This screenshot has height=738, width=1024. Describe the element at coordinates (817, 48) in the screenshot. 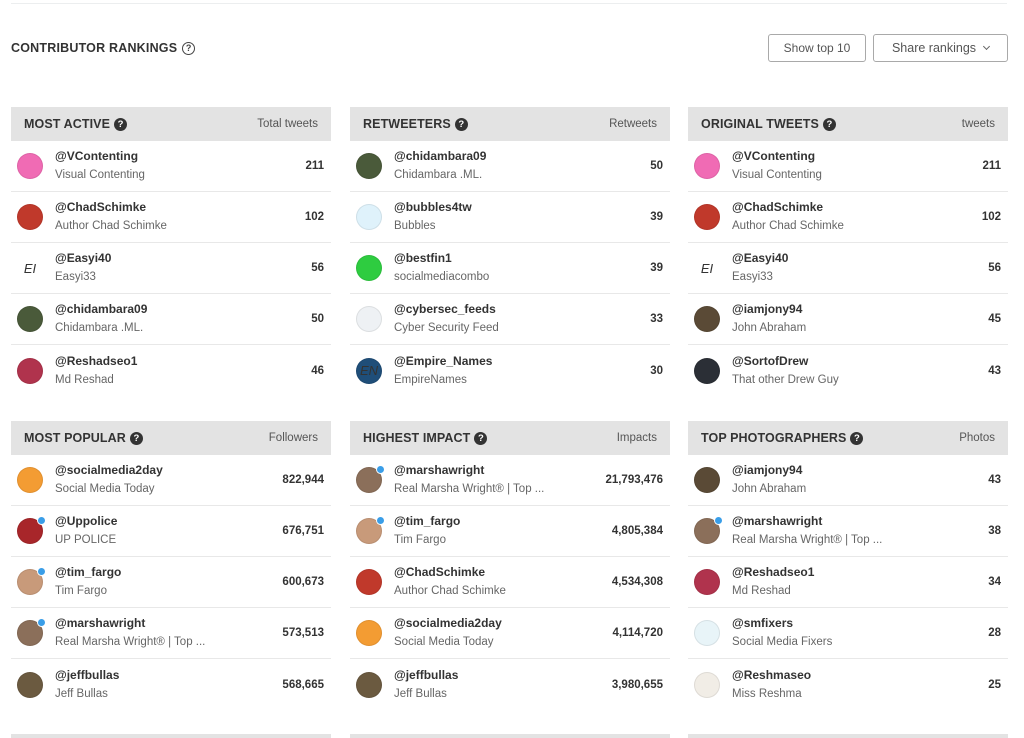

I see `show-top-10-button: Show top 10` at that location.